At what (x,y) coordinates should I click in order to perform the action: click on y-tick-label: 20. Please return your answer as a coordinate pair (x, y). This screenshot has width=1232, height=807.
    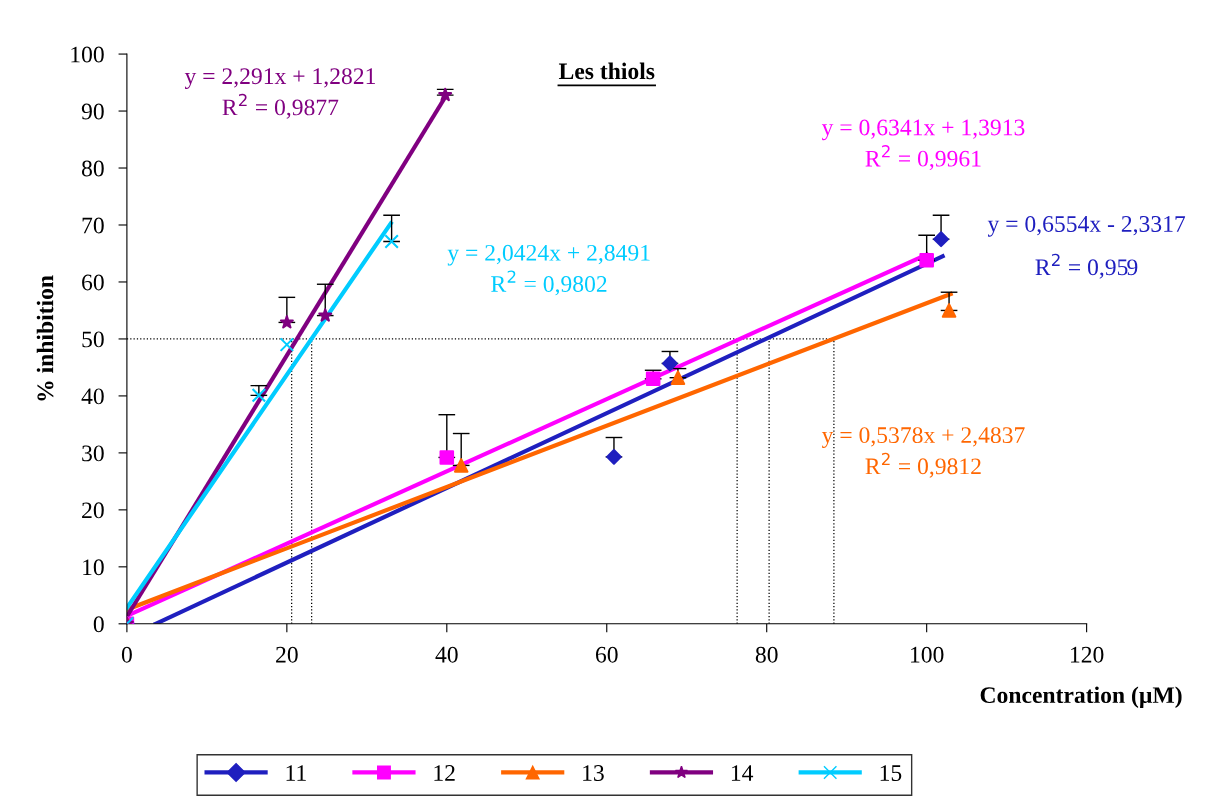
    Looking at the image, I should click on (93, 510).